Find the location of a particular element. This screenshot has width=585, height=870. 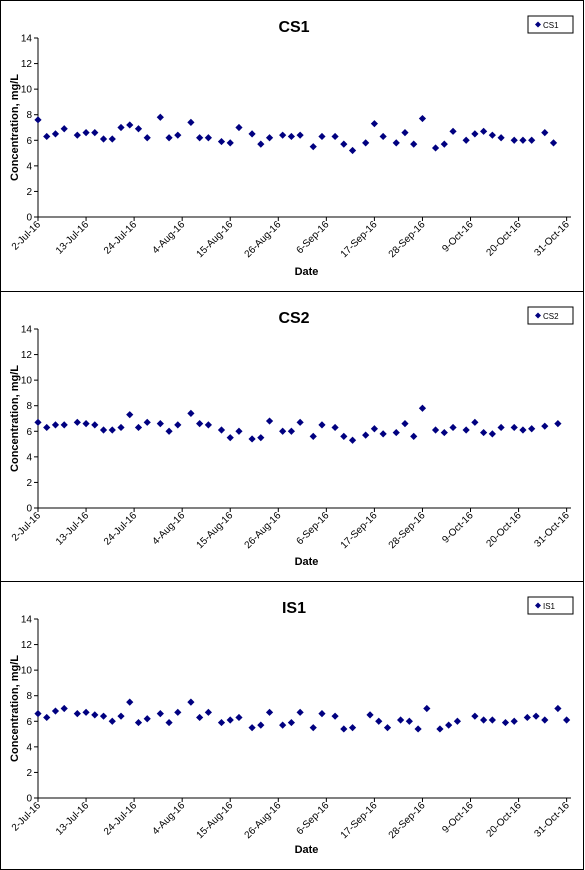

x-tick-label: 2-Jul-16 is located at coordinates (27, 817).